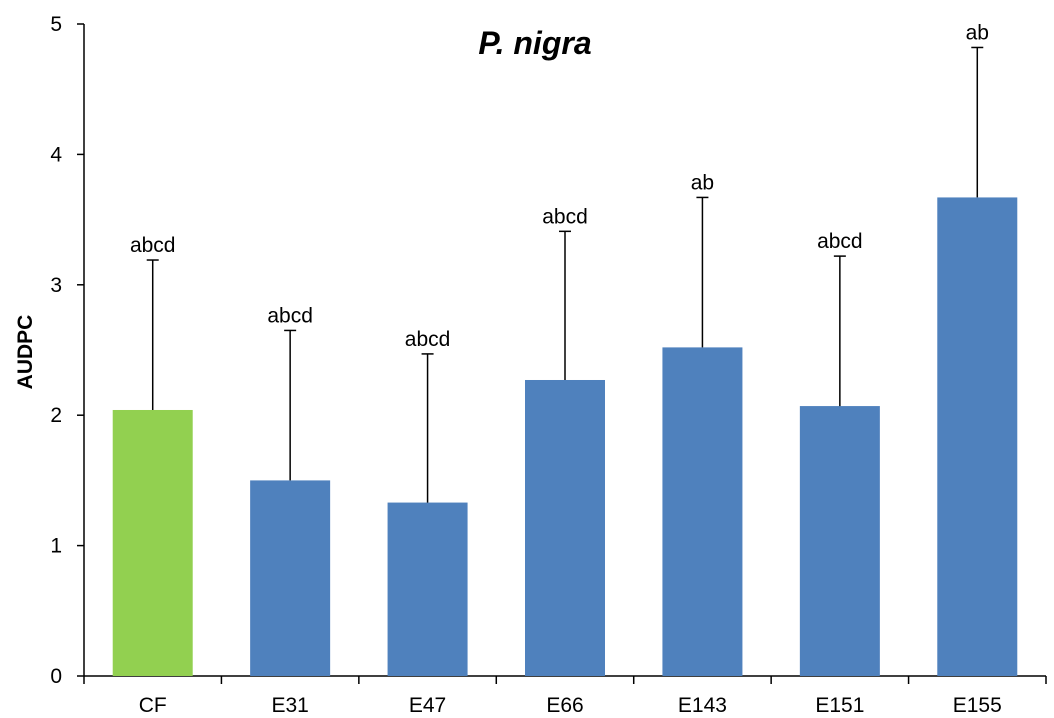 Image resolution: width=1054 pixels, height=718 pixels. What do you see at coordinates (839, 705) in the screenshot?
I see `x-tick-label: E151` at bounding box center [839, 705].